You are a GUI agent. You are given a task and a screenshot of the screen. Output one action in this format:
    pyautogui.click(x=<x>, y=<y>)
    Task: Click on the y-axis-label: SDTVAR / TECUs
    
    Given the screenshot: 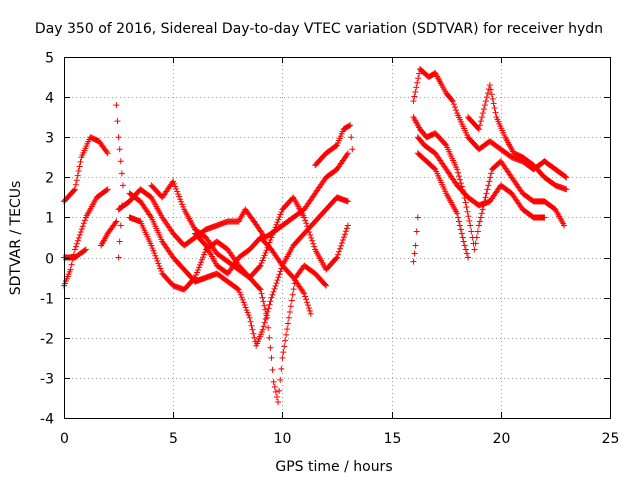 What is the action you would take?
    pyautogui.click(x=16, y=238)
    